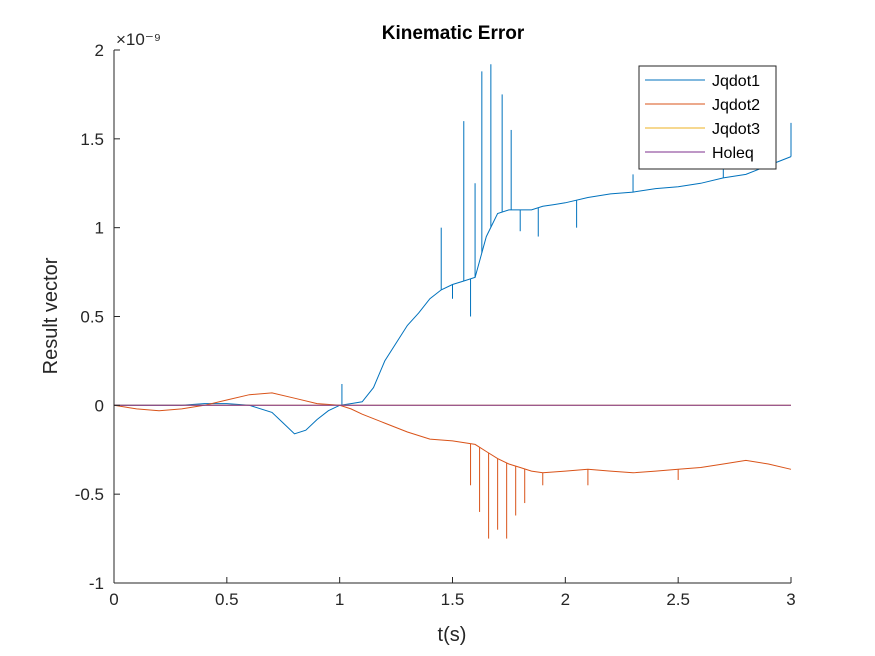  Describe the element at coordinates (51, 315) in the screenshot. I see `y-axis-label: Result vector` at that location.